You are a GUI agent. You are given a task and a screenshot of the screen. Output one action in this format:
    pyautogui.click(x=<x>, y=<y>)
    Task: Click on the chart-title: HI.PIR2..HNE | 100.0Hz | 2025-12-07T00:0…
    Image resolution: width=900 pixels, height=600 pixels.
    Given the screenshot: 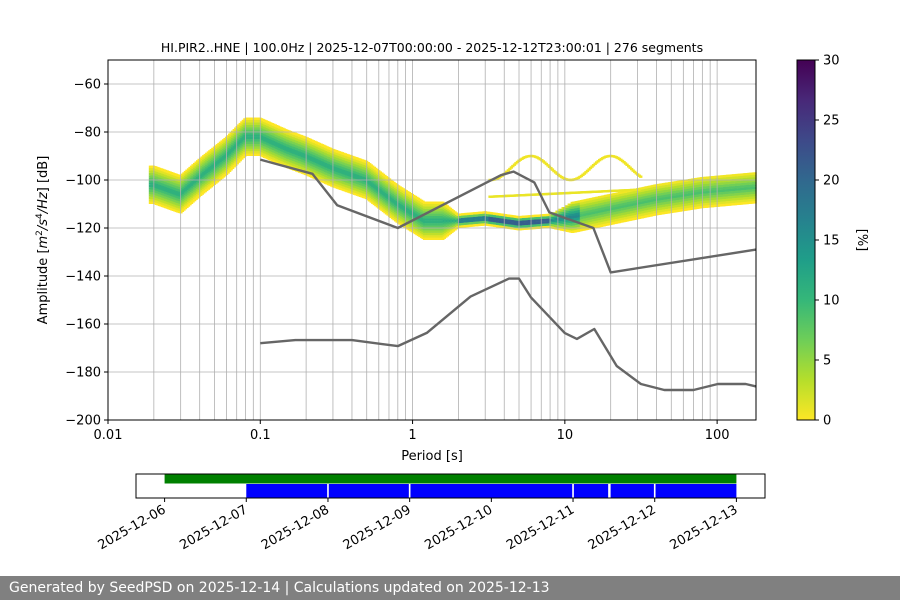 What is the action you would take?
    pyautogui.click(x=432, y=47)
    